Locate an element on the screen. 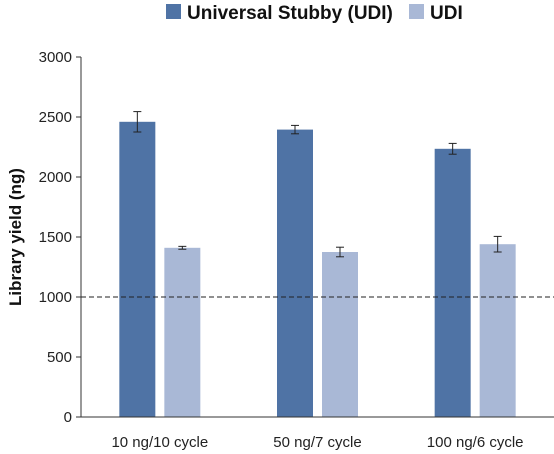  x-tick-label-1: 50 ng/7 cycle is located at coordinates (317, 442).